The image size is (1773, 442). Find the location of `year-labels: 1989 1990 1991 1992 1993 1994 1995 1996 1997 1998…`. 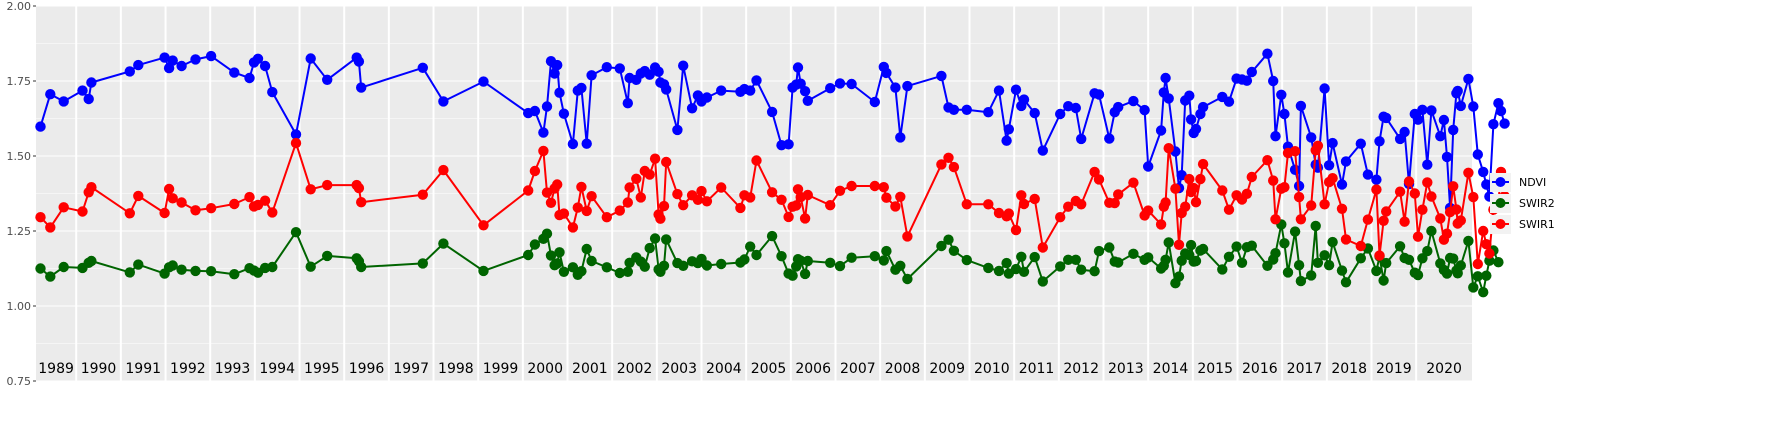

year-labels: 1989 1990 1991 1992 1993 1994 1995 1996 1997 1998… is located at coordinates (750, 369).